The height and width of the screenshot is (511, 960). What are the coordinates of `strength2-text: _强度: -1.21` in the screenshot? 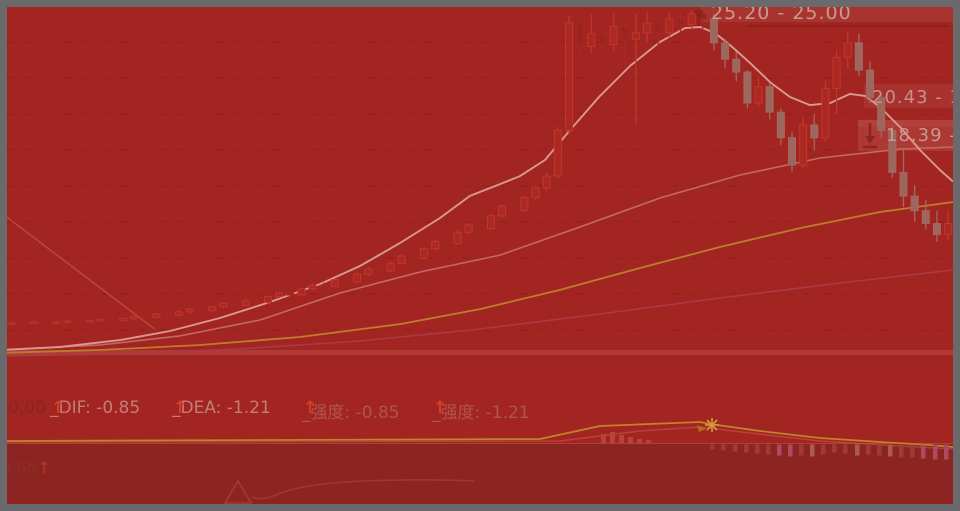 It's located at (481, 413).